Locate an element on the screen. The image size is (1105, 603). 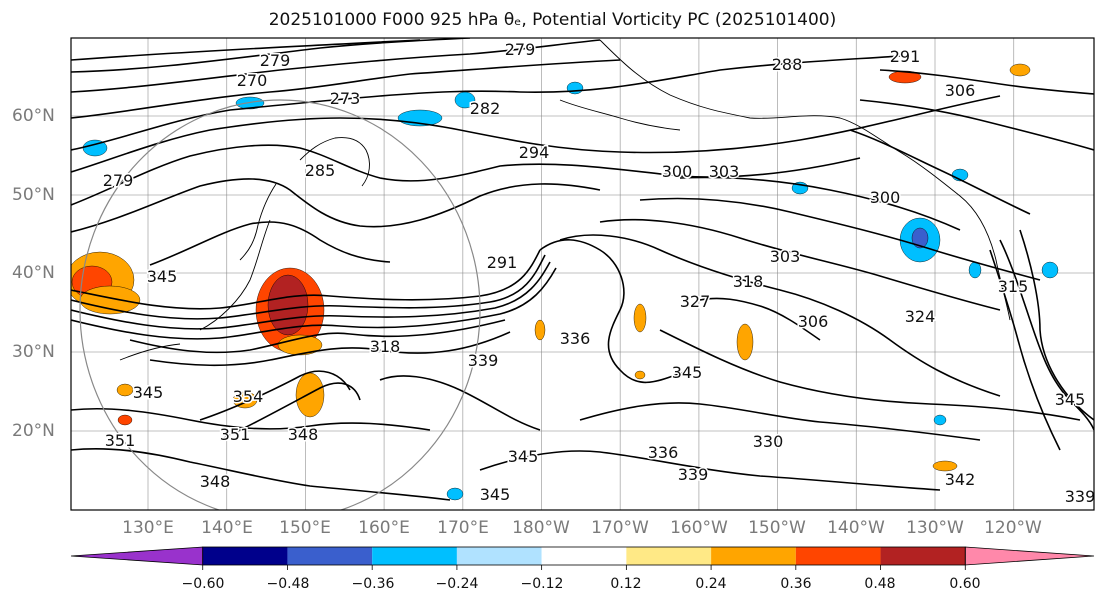
contour-label: 342 is located at coordinates (960, 479).